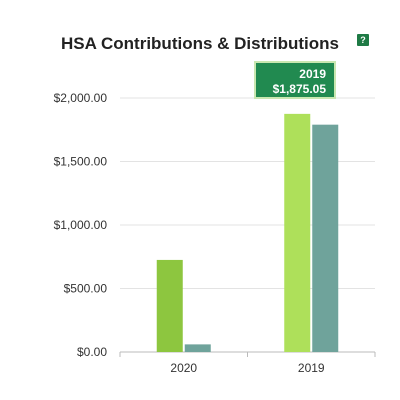 Image resolution: width=400 pixels, height=400 pixels. I want to click on chart-title: HSA Contributions & Distributions, so click(200, 43).